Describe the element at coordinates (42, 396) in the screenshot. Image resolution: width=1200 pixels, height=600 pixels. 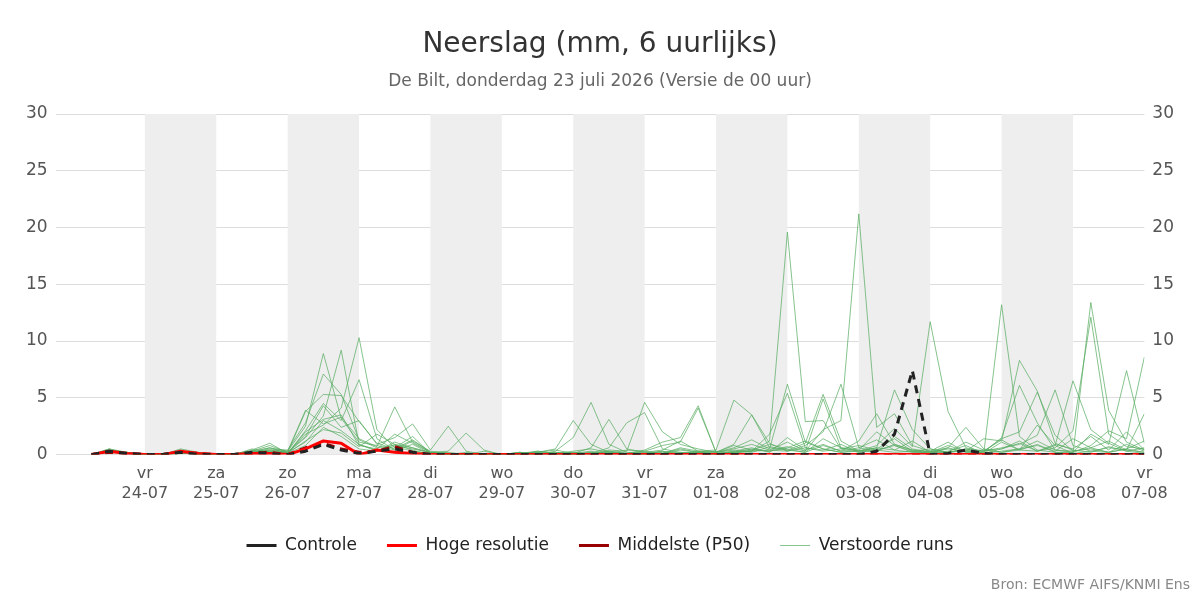
I see `y-tick-label: 5` at that location.